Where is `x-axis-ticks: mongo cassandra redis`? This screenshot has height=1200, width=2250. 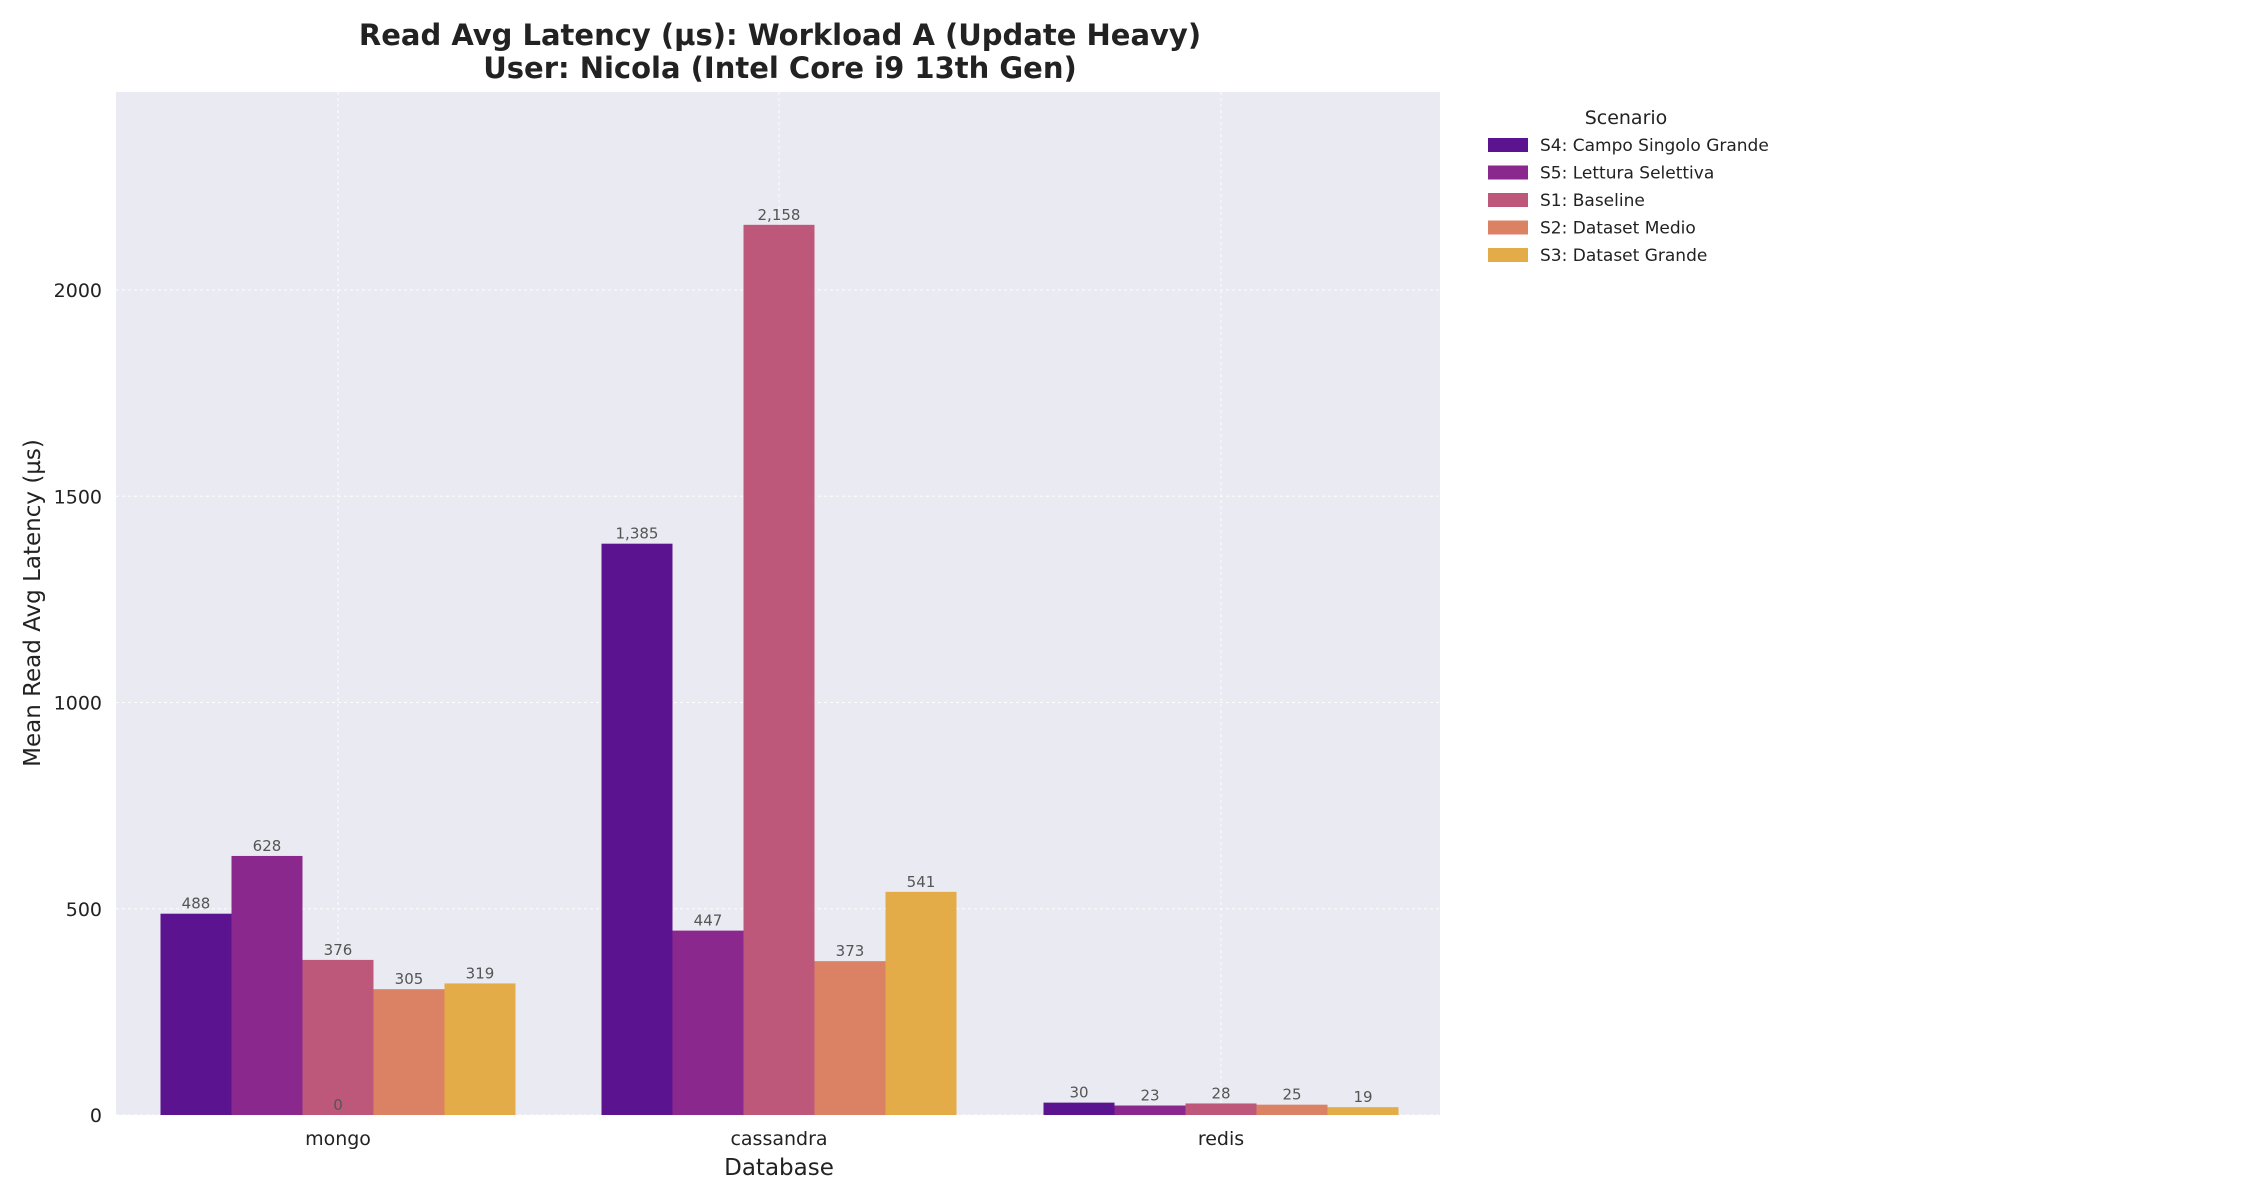 x-axis-ticks: mongo cassandra redis is located at coordinates (774, 1139).